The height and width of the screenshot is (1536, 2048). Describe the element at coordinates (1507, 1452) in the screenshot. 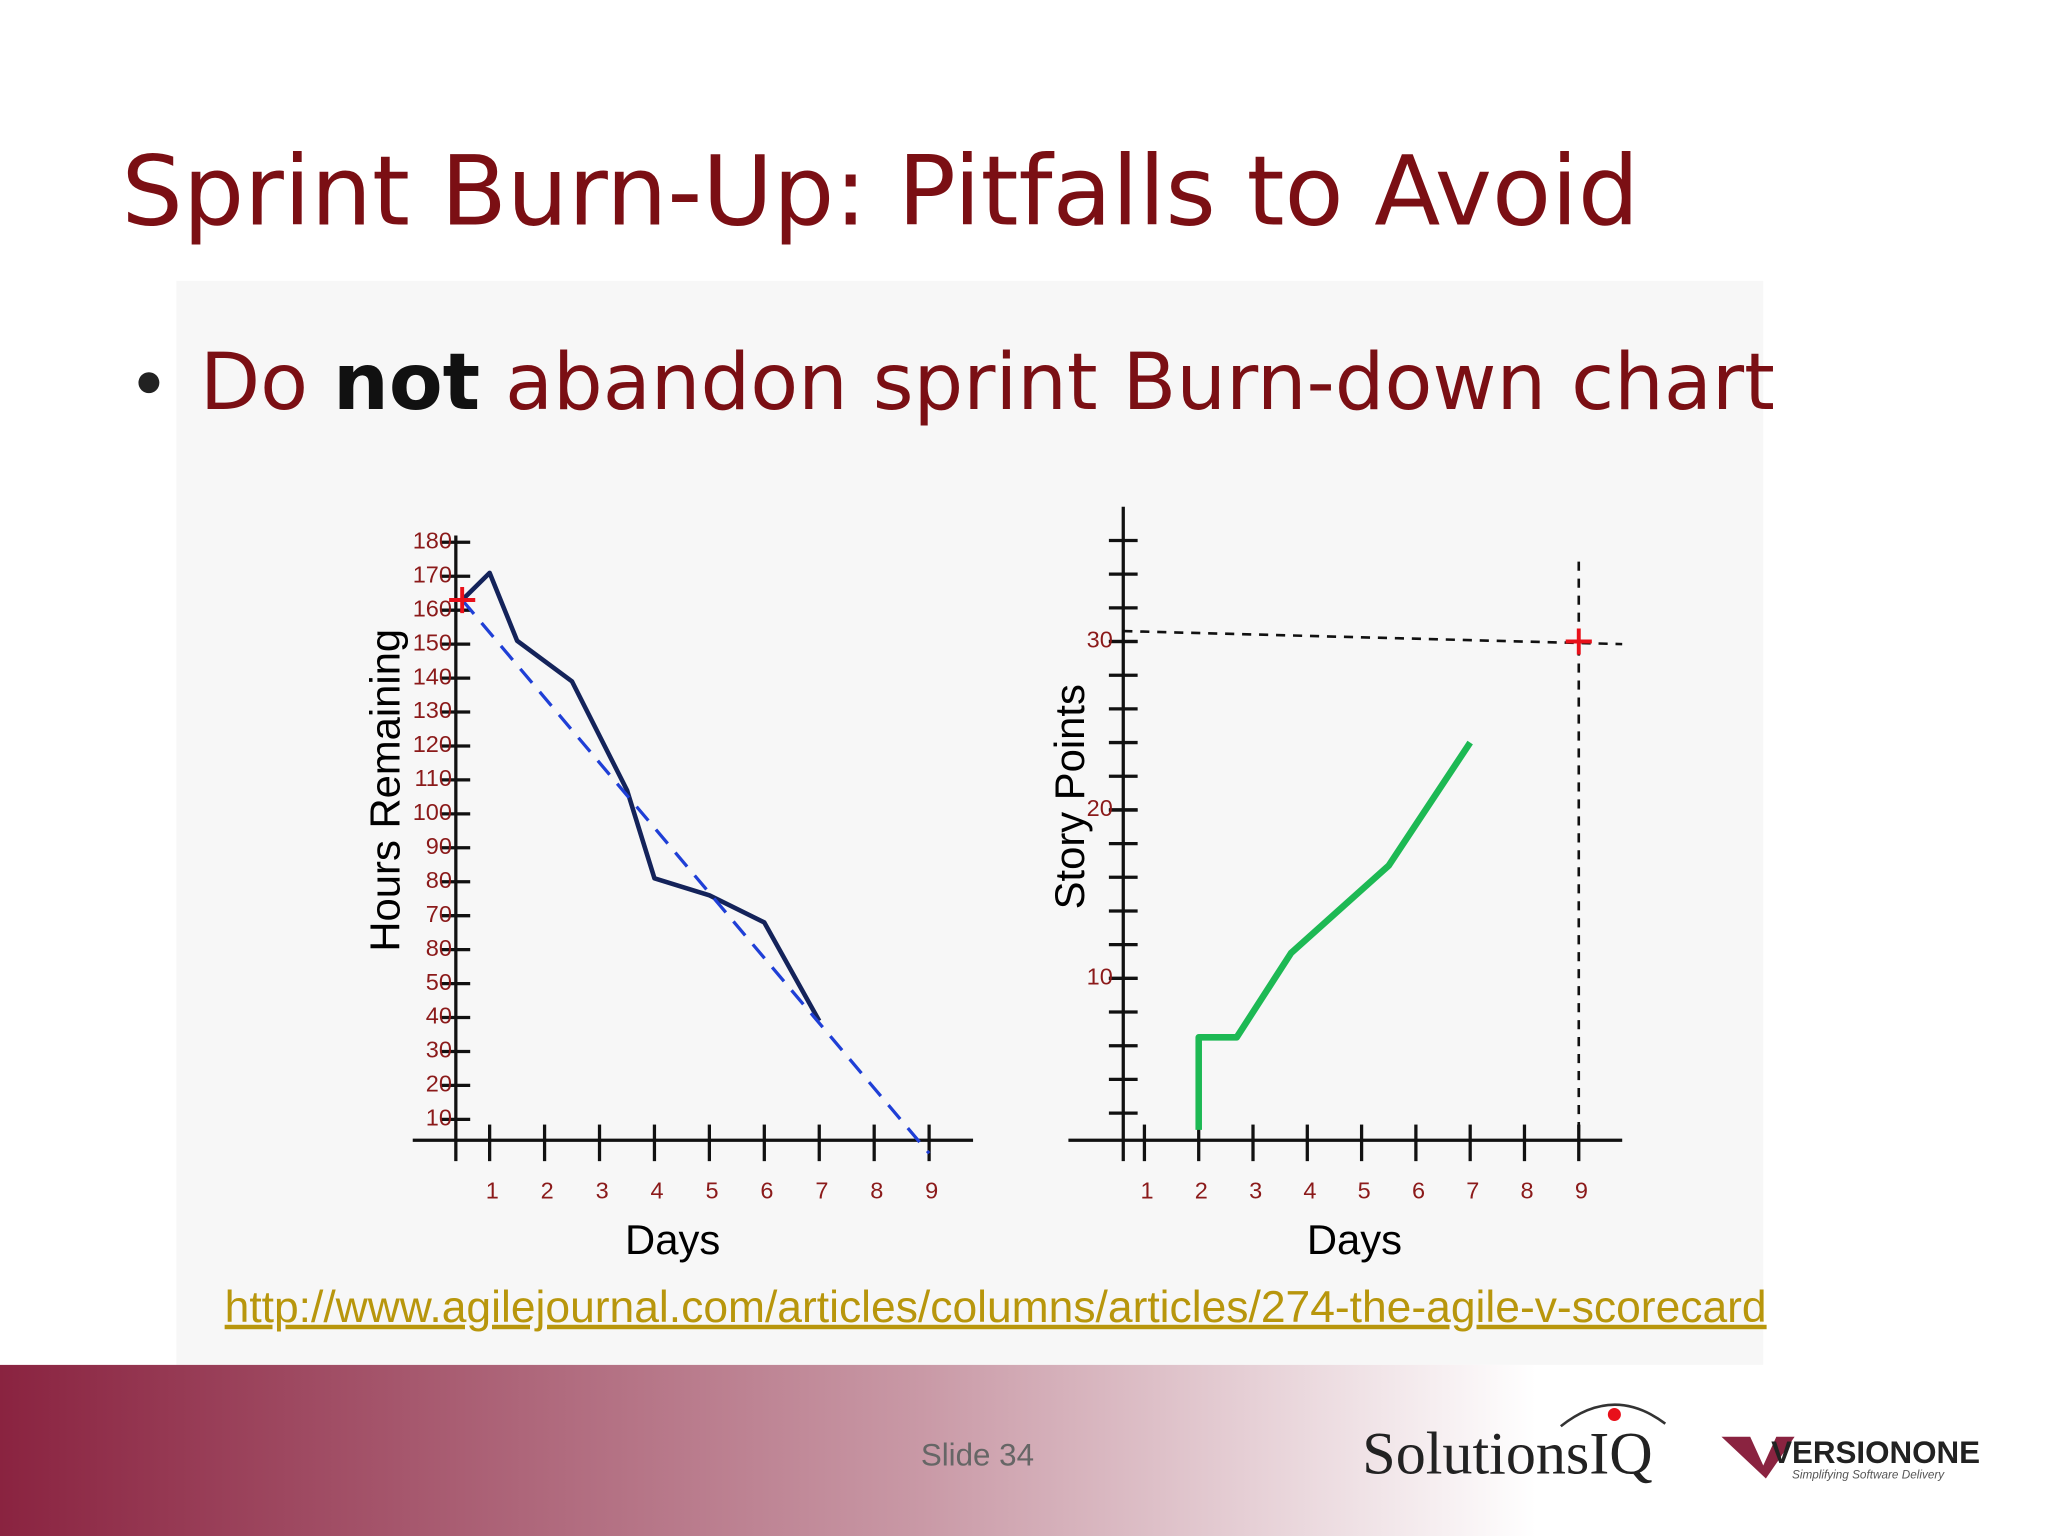

I see `logo-solutionsiq: SolutionsIQ` at that location.